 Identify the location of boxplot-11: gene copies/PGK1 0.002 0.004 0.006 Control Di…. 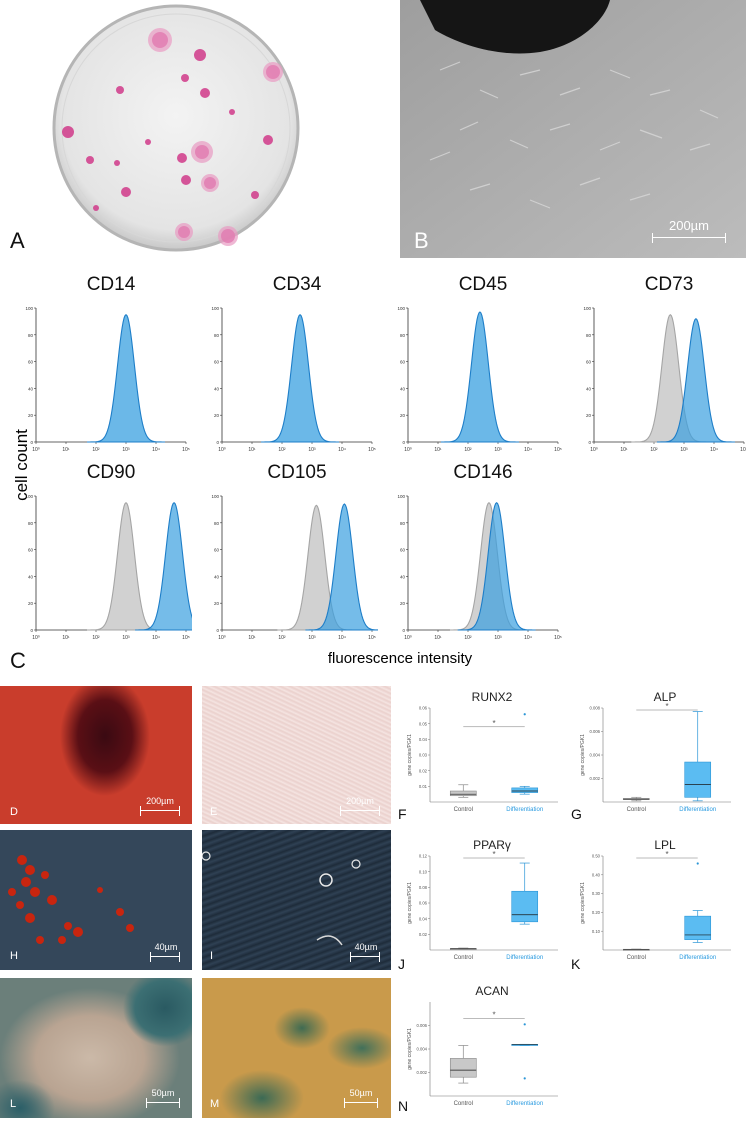
(482, 1054).